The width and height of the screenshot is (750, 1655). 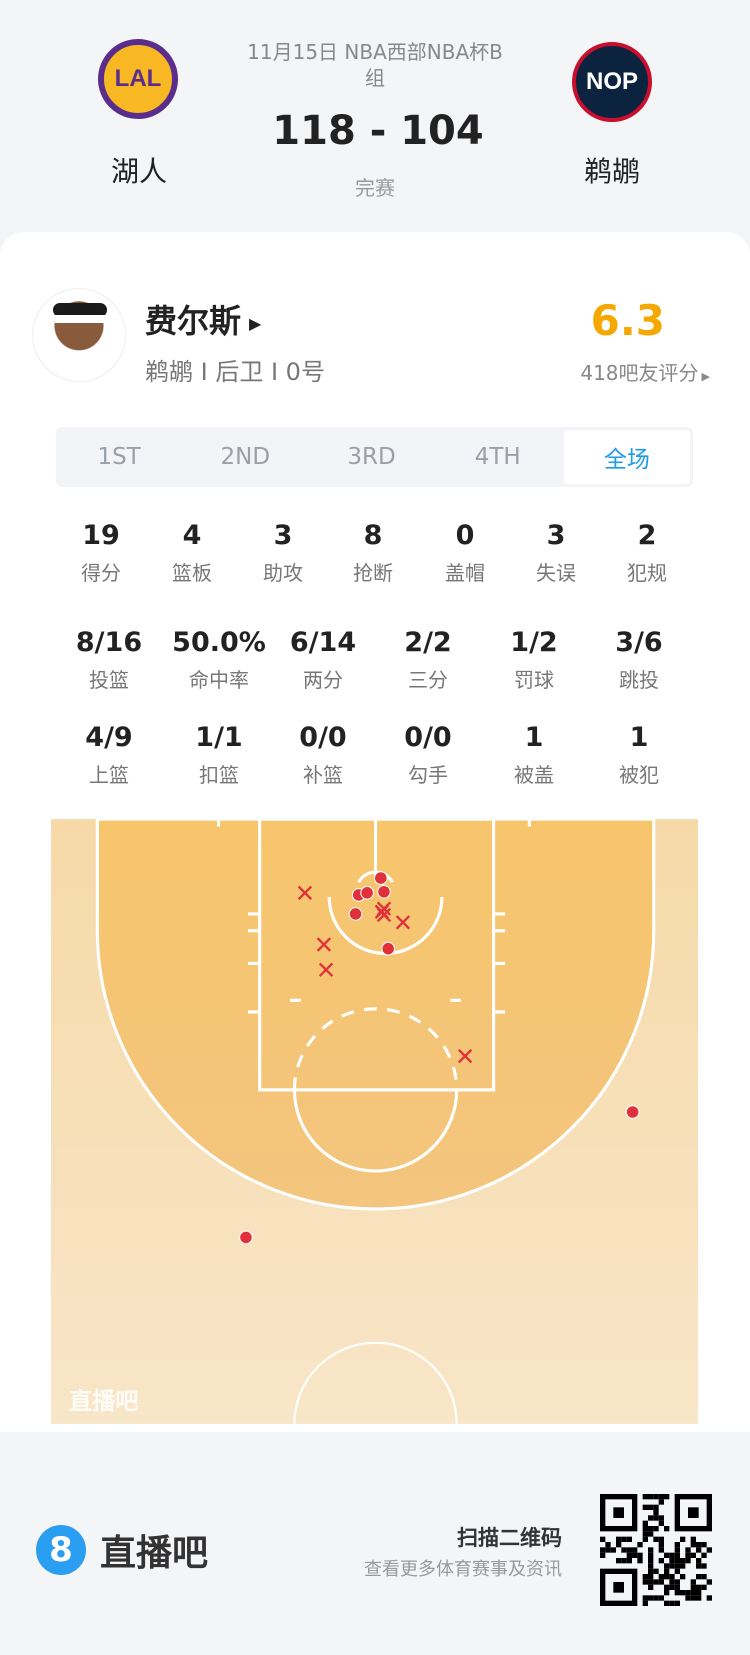 What do you see at coordinates (104, 1401) in the screenshot?
I see `watermark: 直播吧` at bounding box center [104, 1401].